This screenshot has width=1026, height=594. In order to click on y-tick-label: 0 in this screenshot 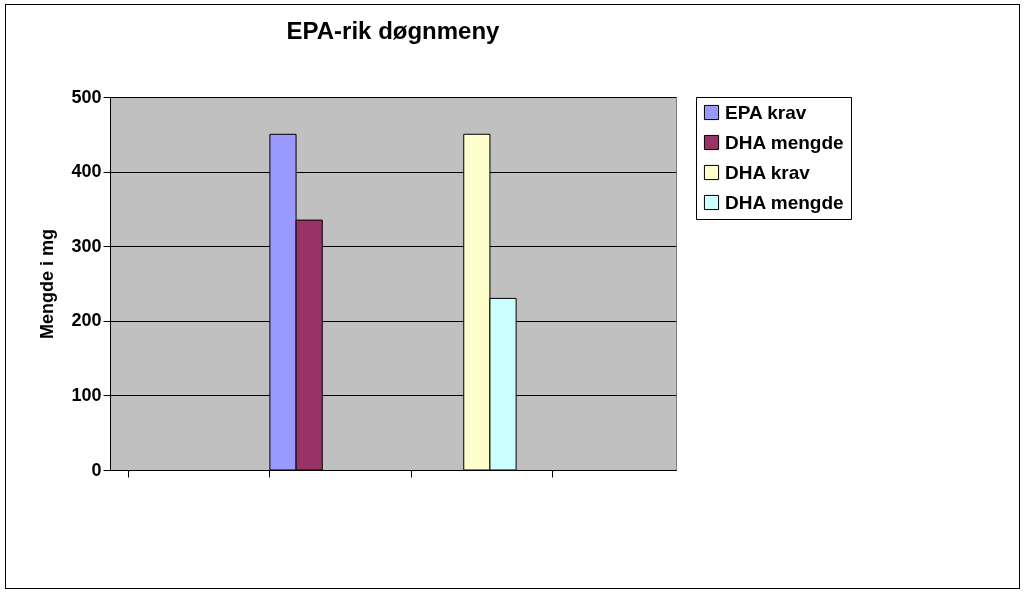, I will do `click(96, 469)`.